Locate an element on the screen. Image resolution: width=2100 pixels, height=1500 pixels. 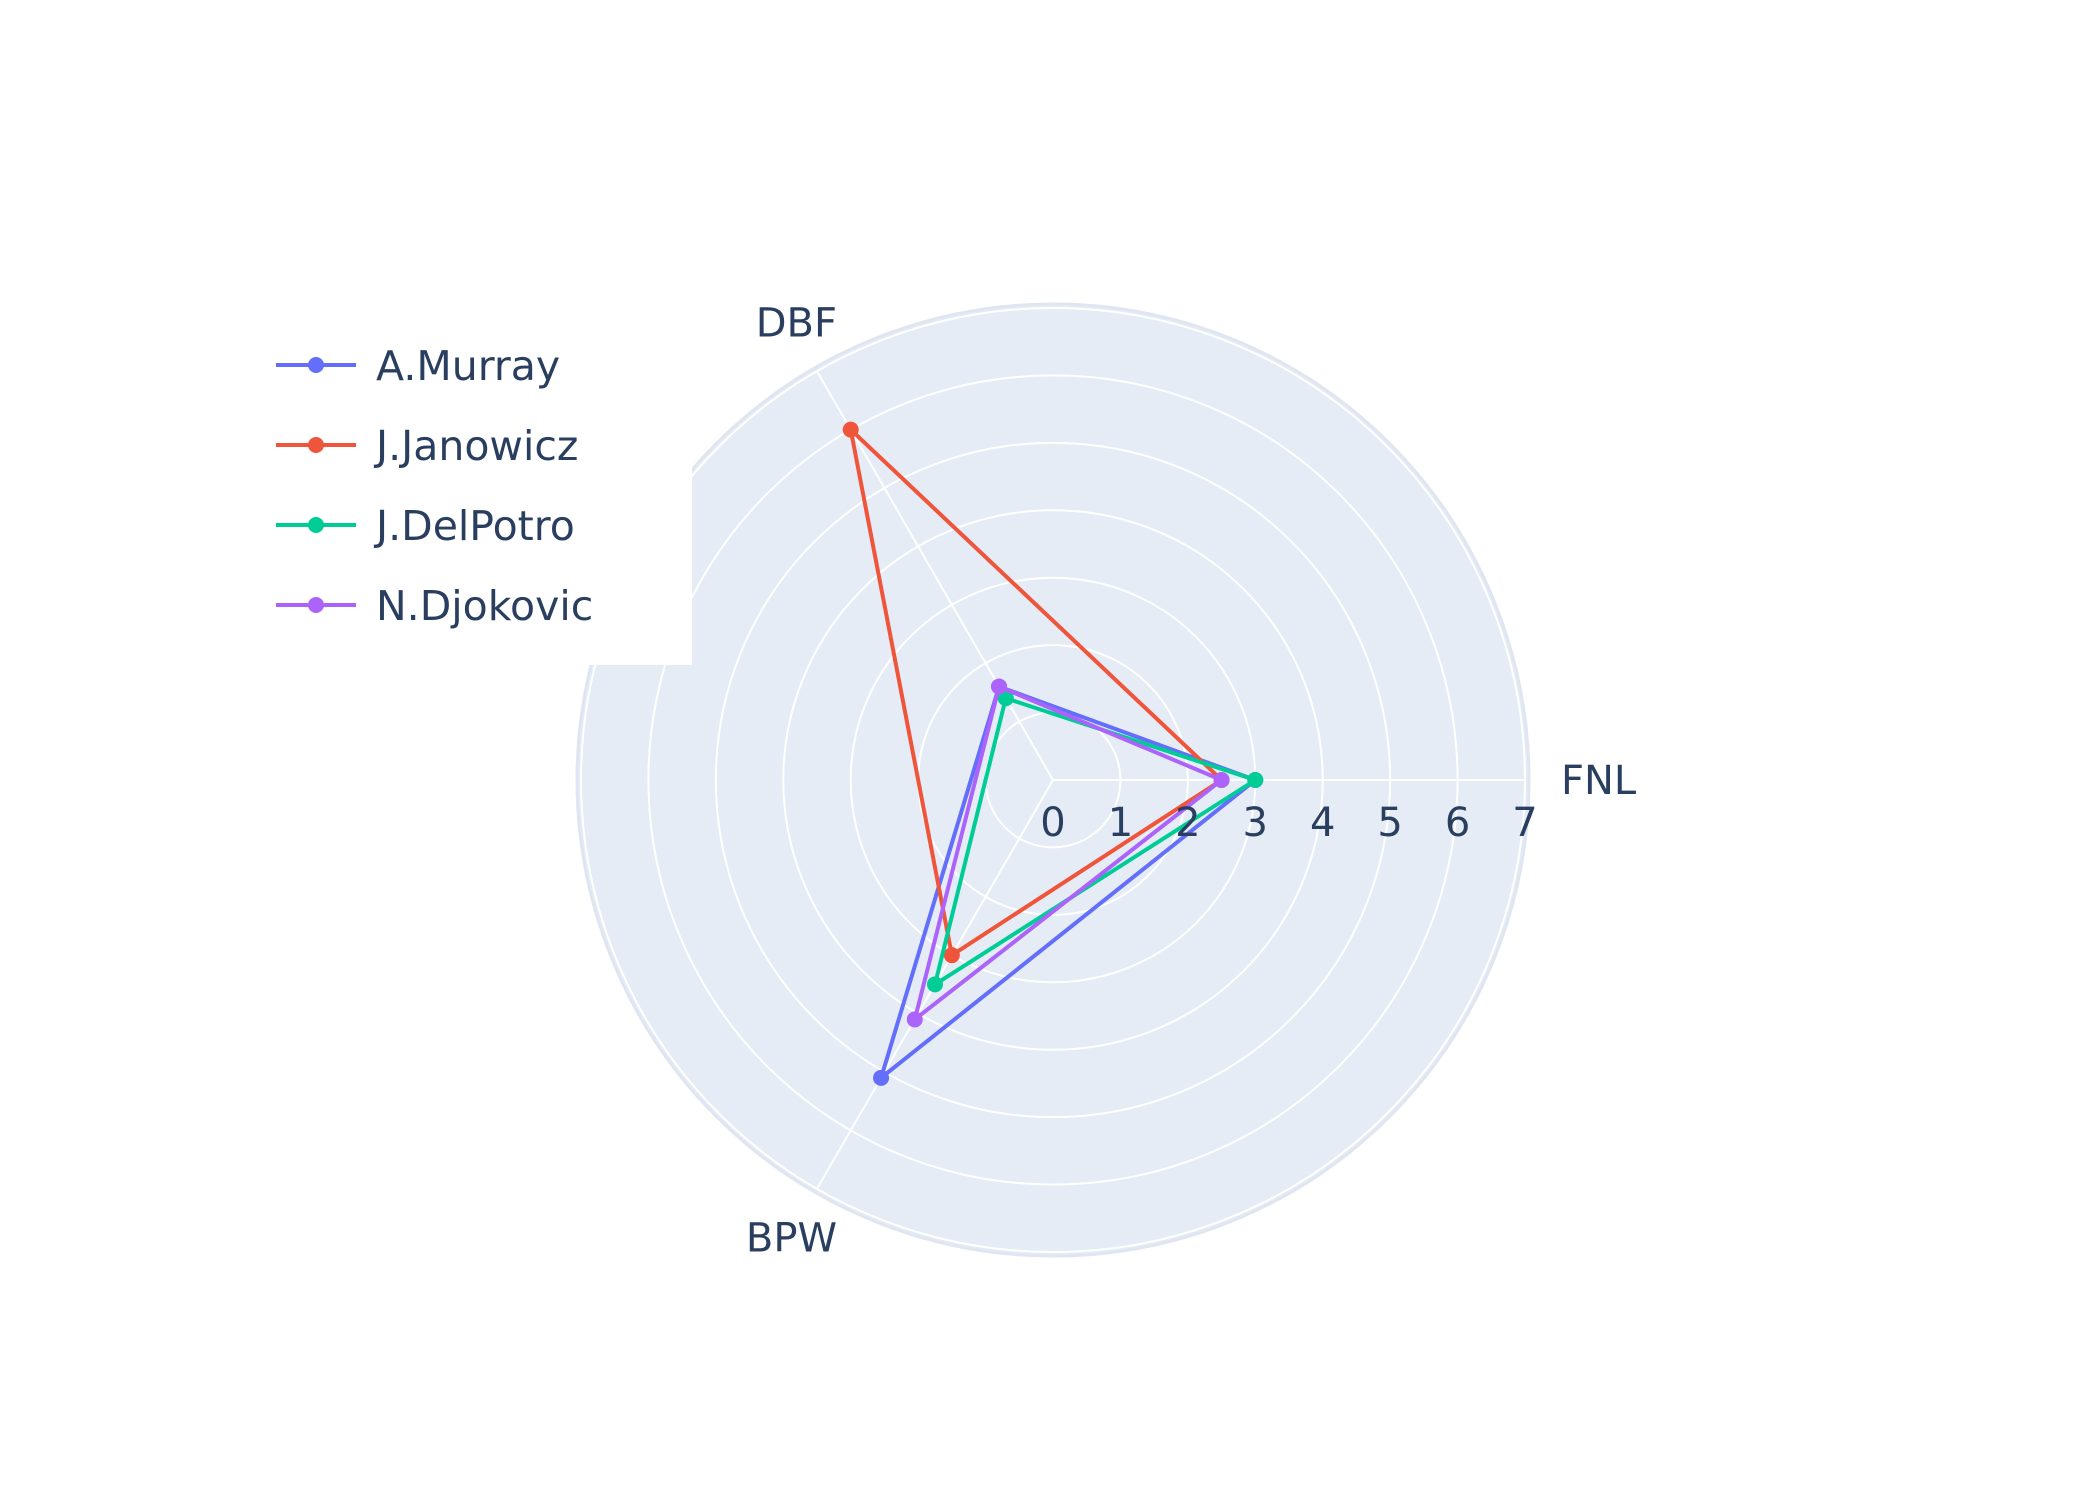
legend: A.Murray J.Janowicz J.DelPotro N.Djokovic is located at coordinates (477, 495).